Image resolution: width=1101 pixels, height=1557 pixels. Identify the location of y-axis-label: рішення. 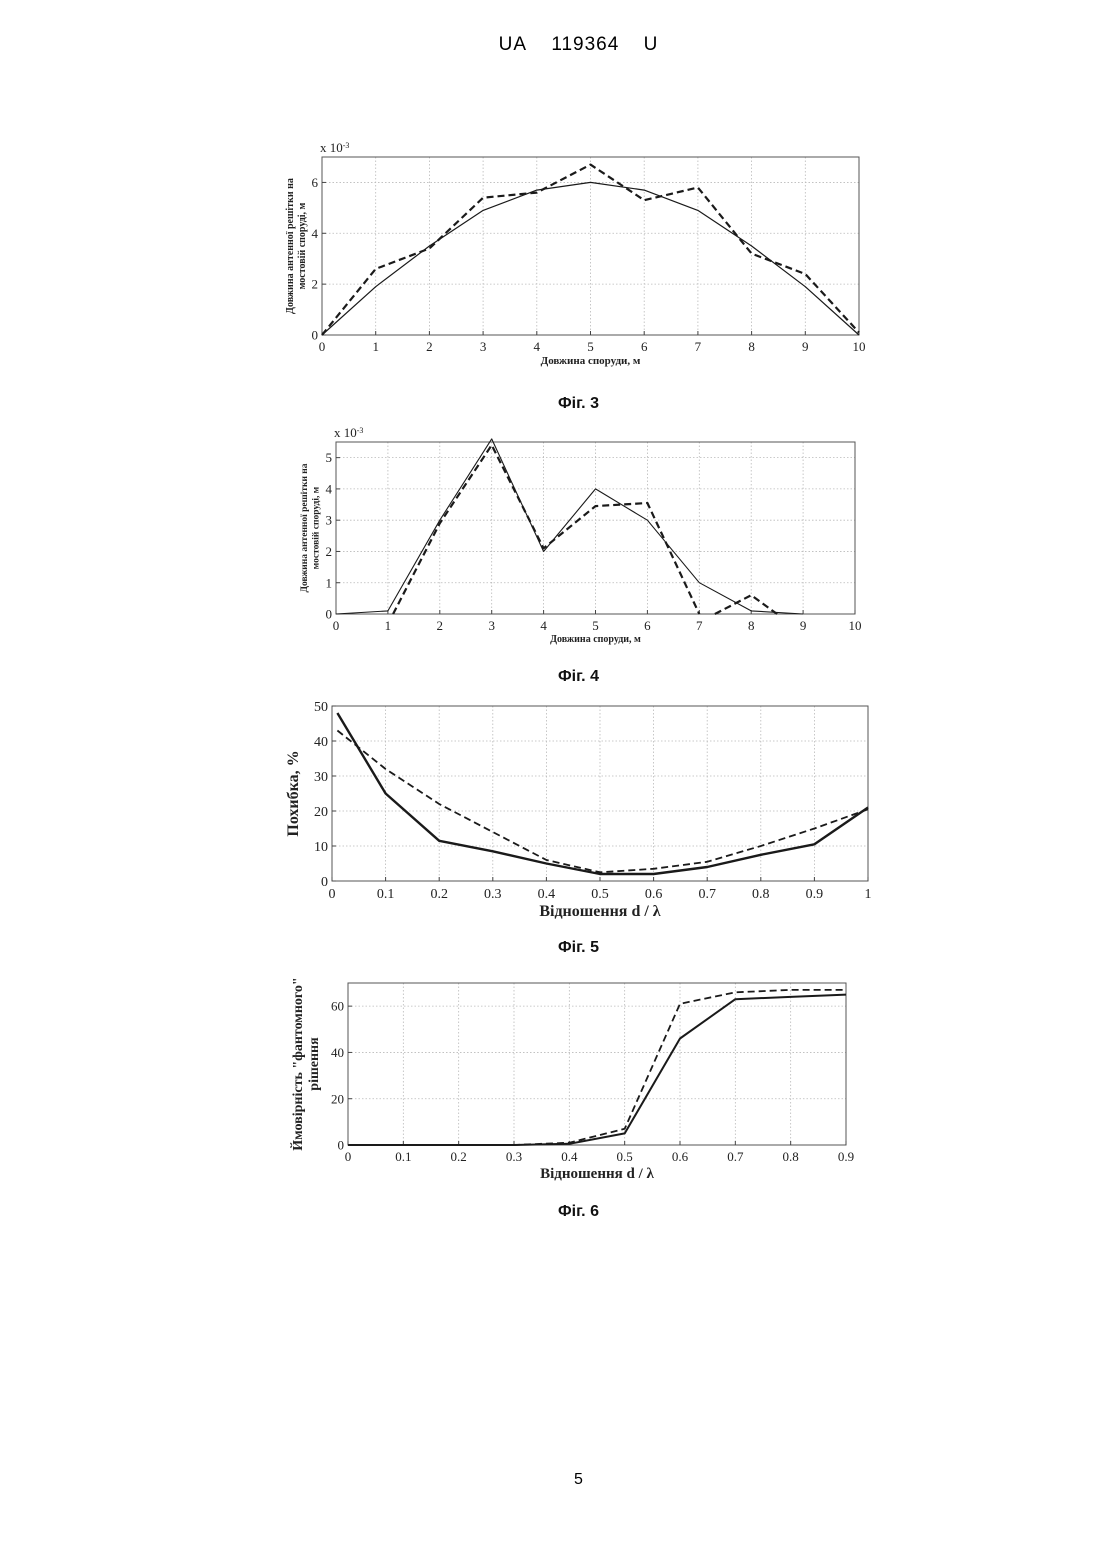
(314, 1064).